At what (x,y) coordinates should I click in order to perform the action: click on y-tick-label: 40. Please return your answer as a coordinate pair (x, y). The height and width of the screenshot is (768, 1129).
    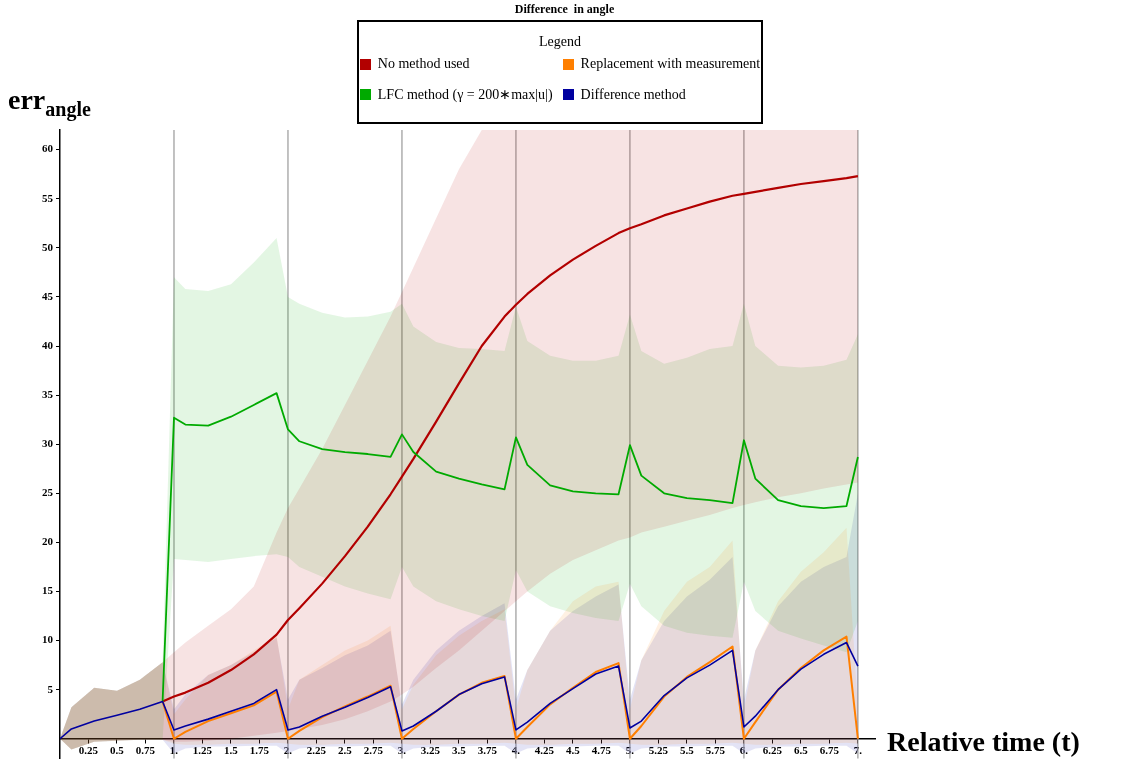
    Looking at the image, I should click on (48, 344).